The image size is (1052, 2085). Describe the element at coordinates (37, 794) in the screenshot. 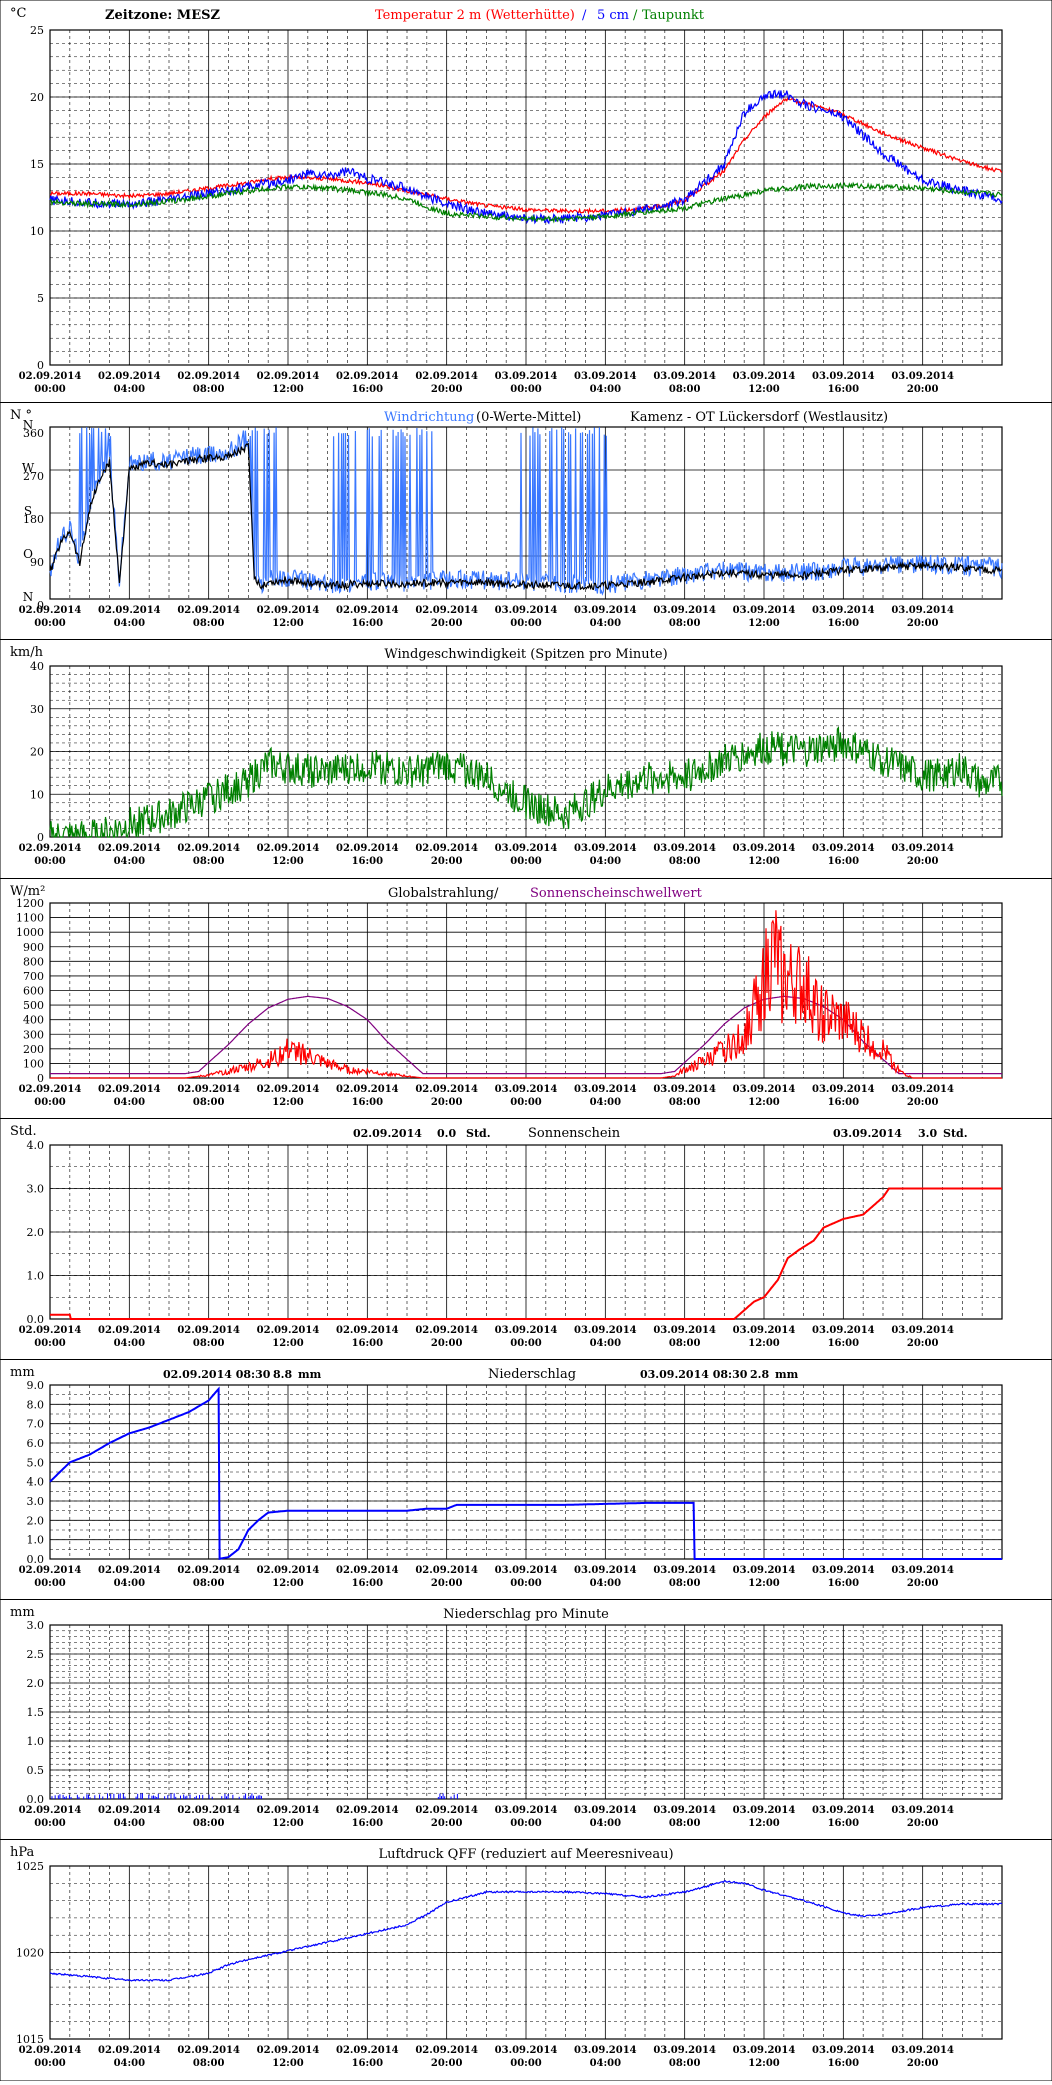

I see `y-tick-label: 10` at that location.